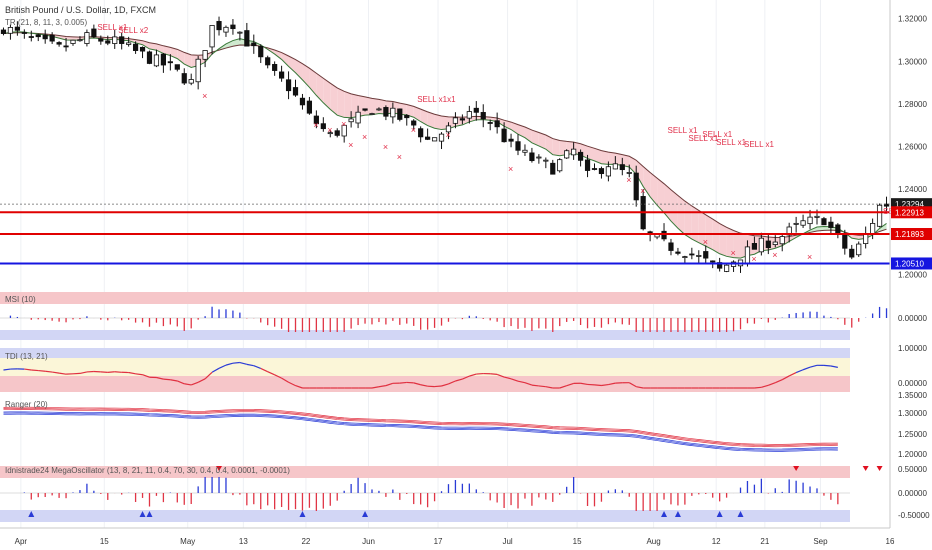  I want to click on time-tick-label: 21, so click(764, 541).